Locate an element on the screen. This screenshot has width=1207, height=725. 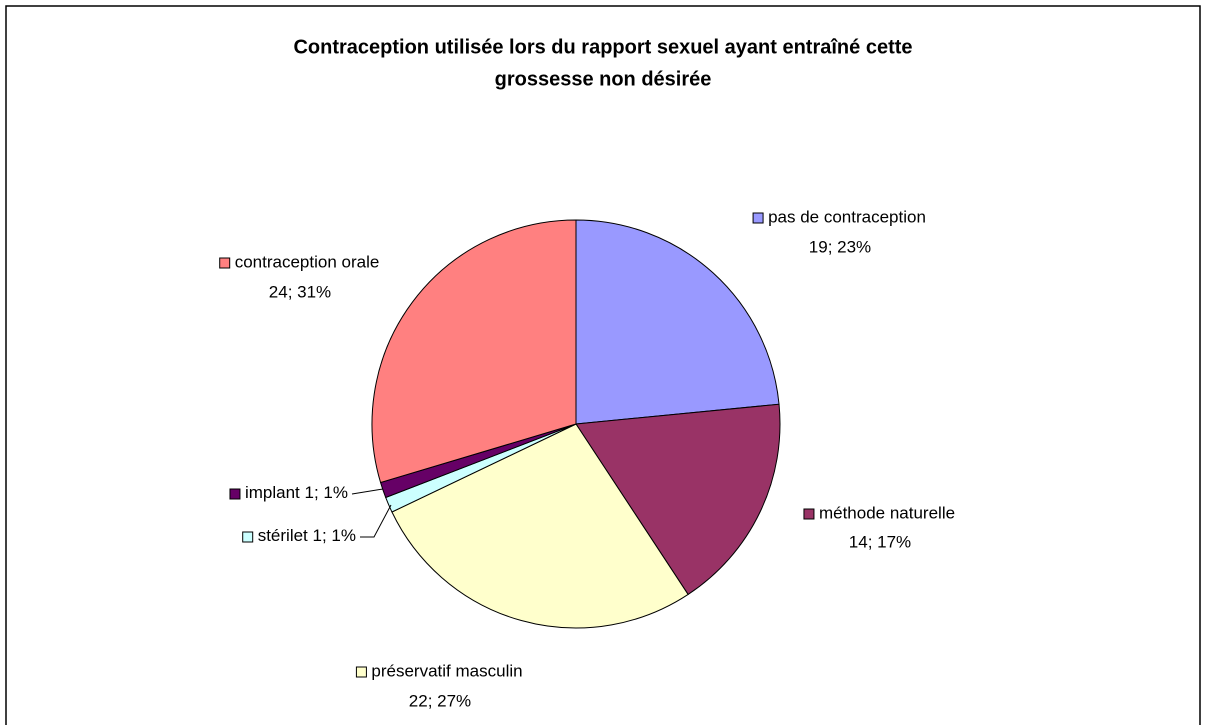
slice-label: stérilet 1; 1% is located at coordinates (307, 535).